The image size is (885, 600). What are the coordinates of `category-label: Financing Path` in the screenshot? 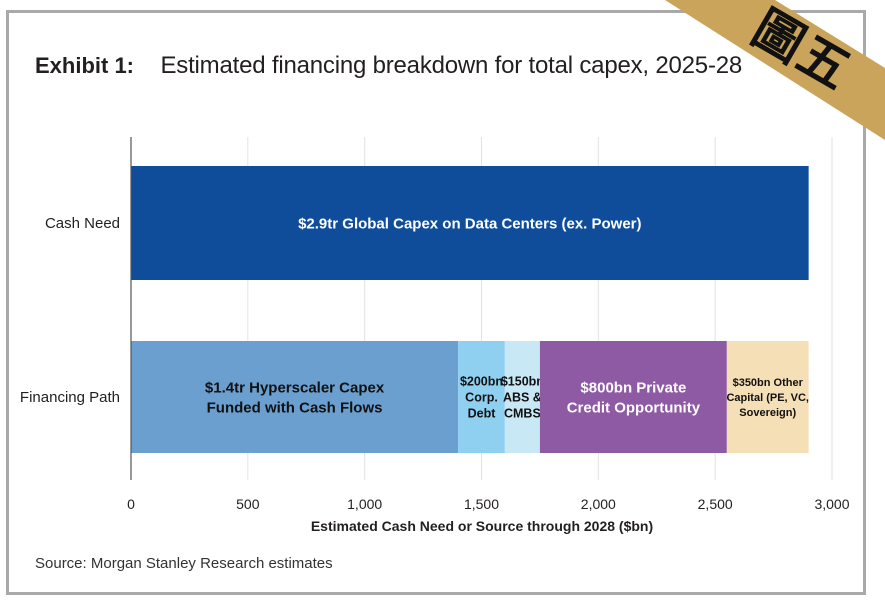 It's located at (70, 397).